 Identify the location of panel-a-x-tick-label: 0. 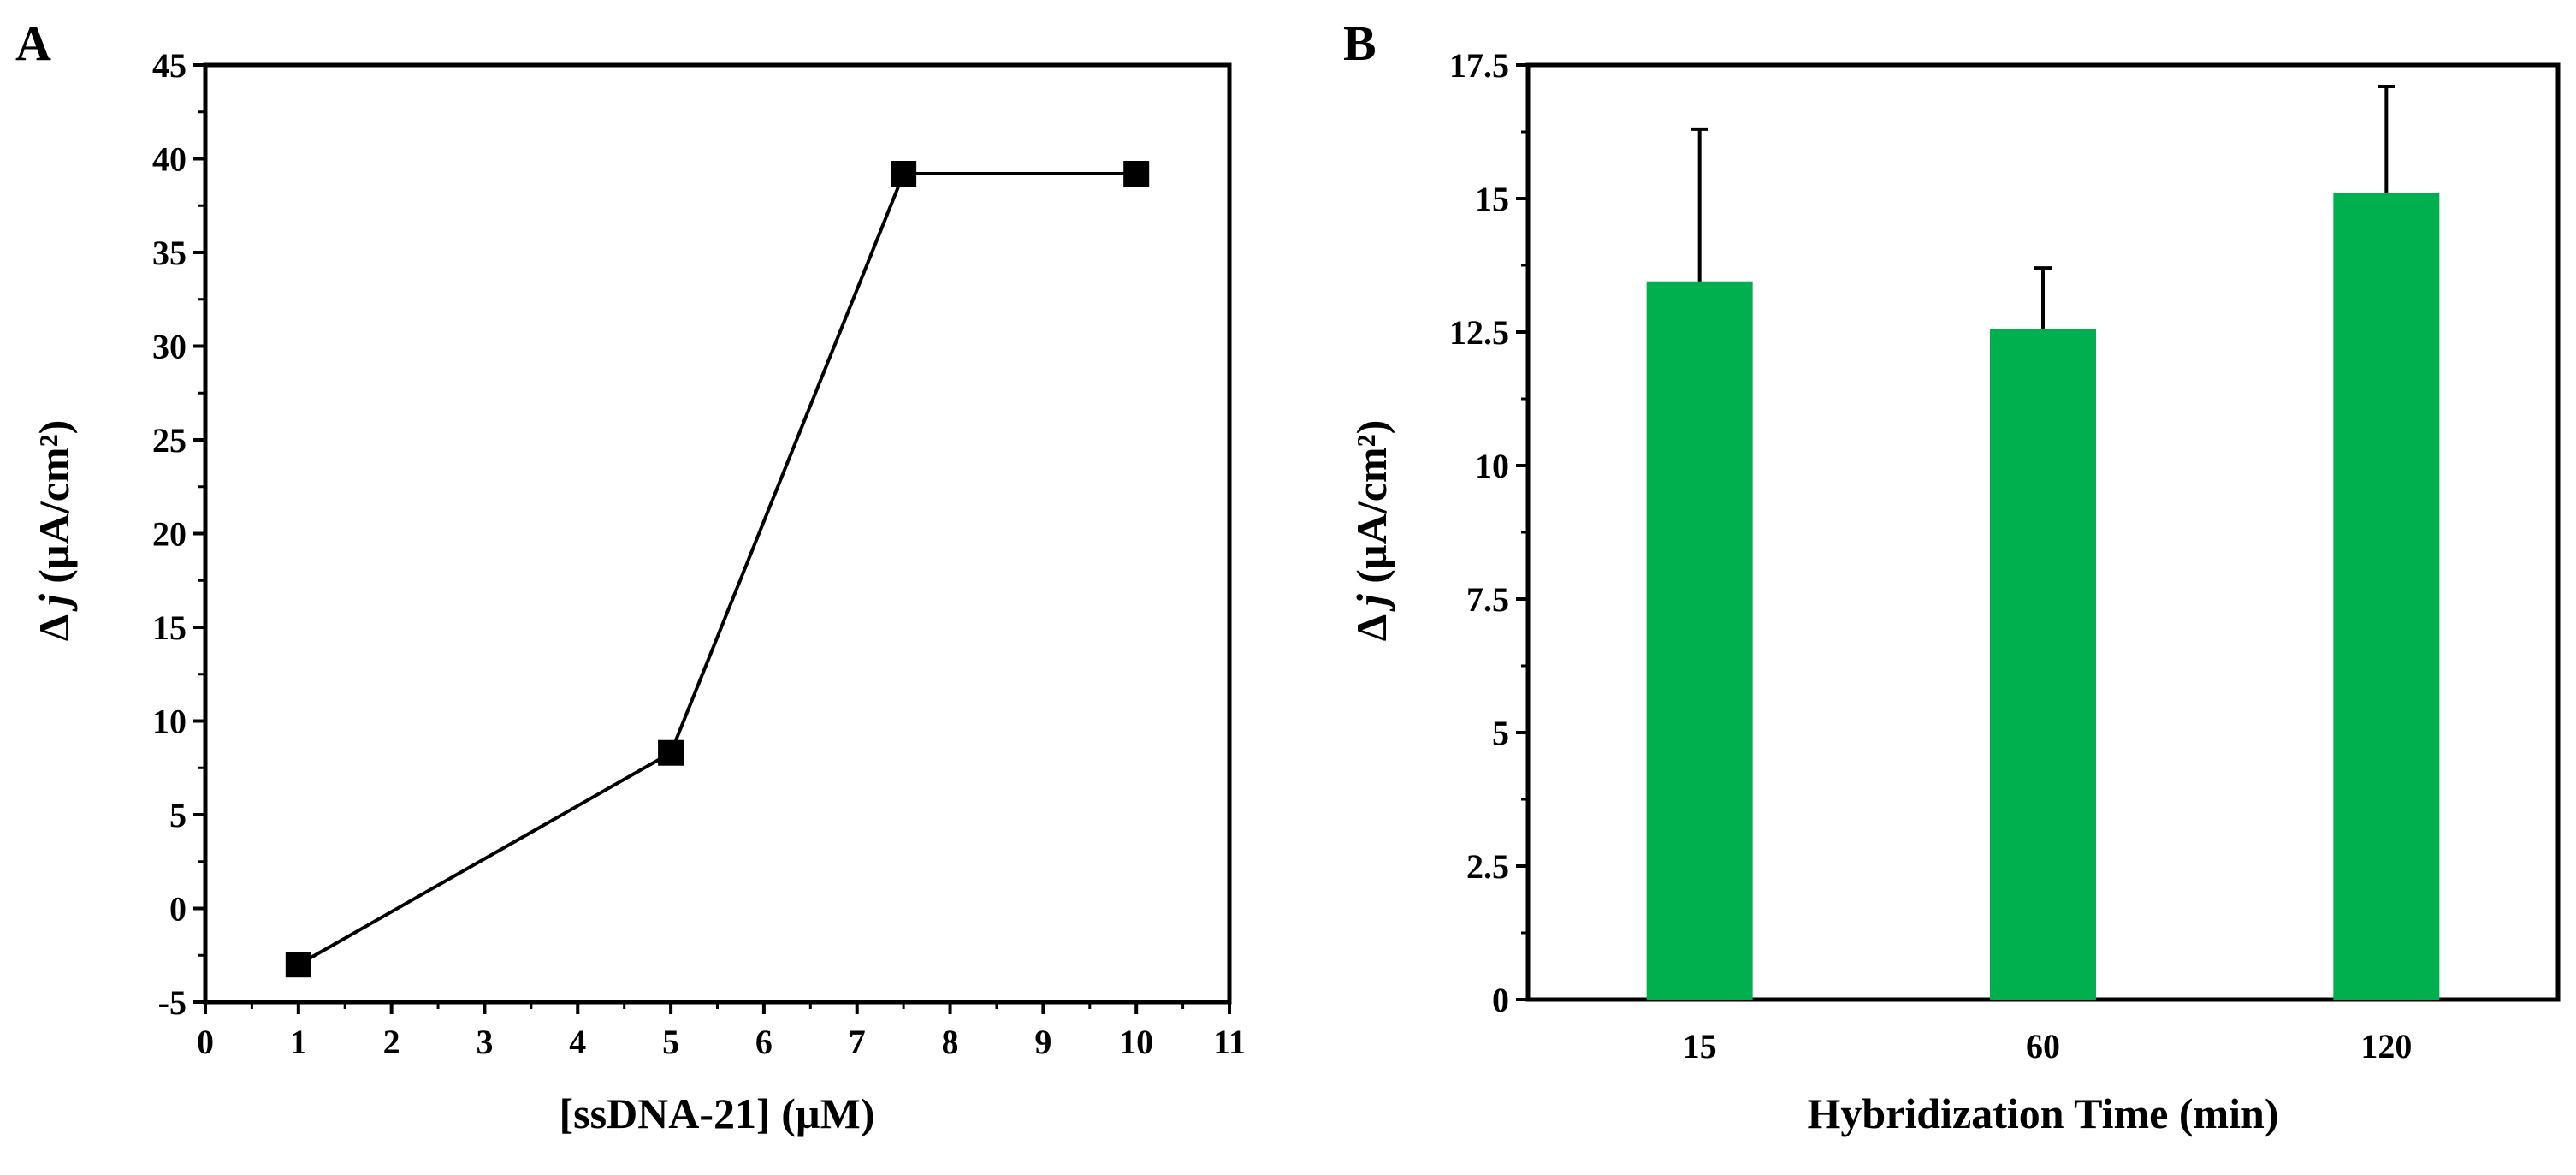
(205, 1042).